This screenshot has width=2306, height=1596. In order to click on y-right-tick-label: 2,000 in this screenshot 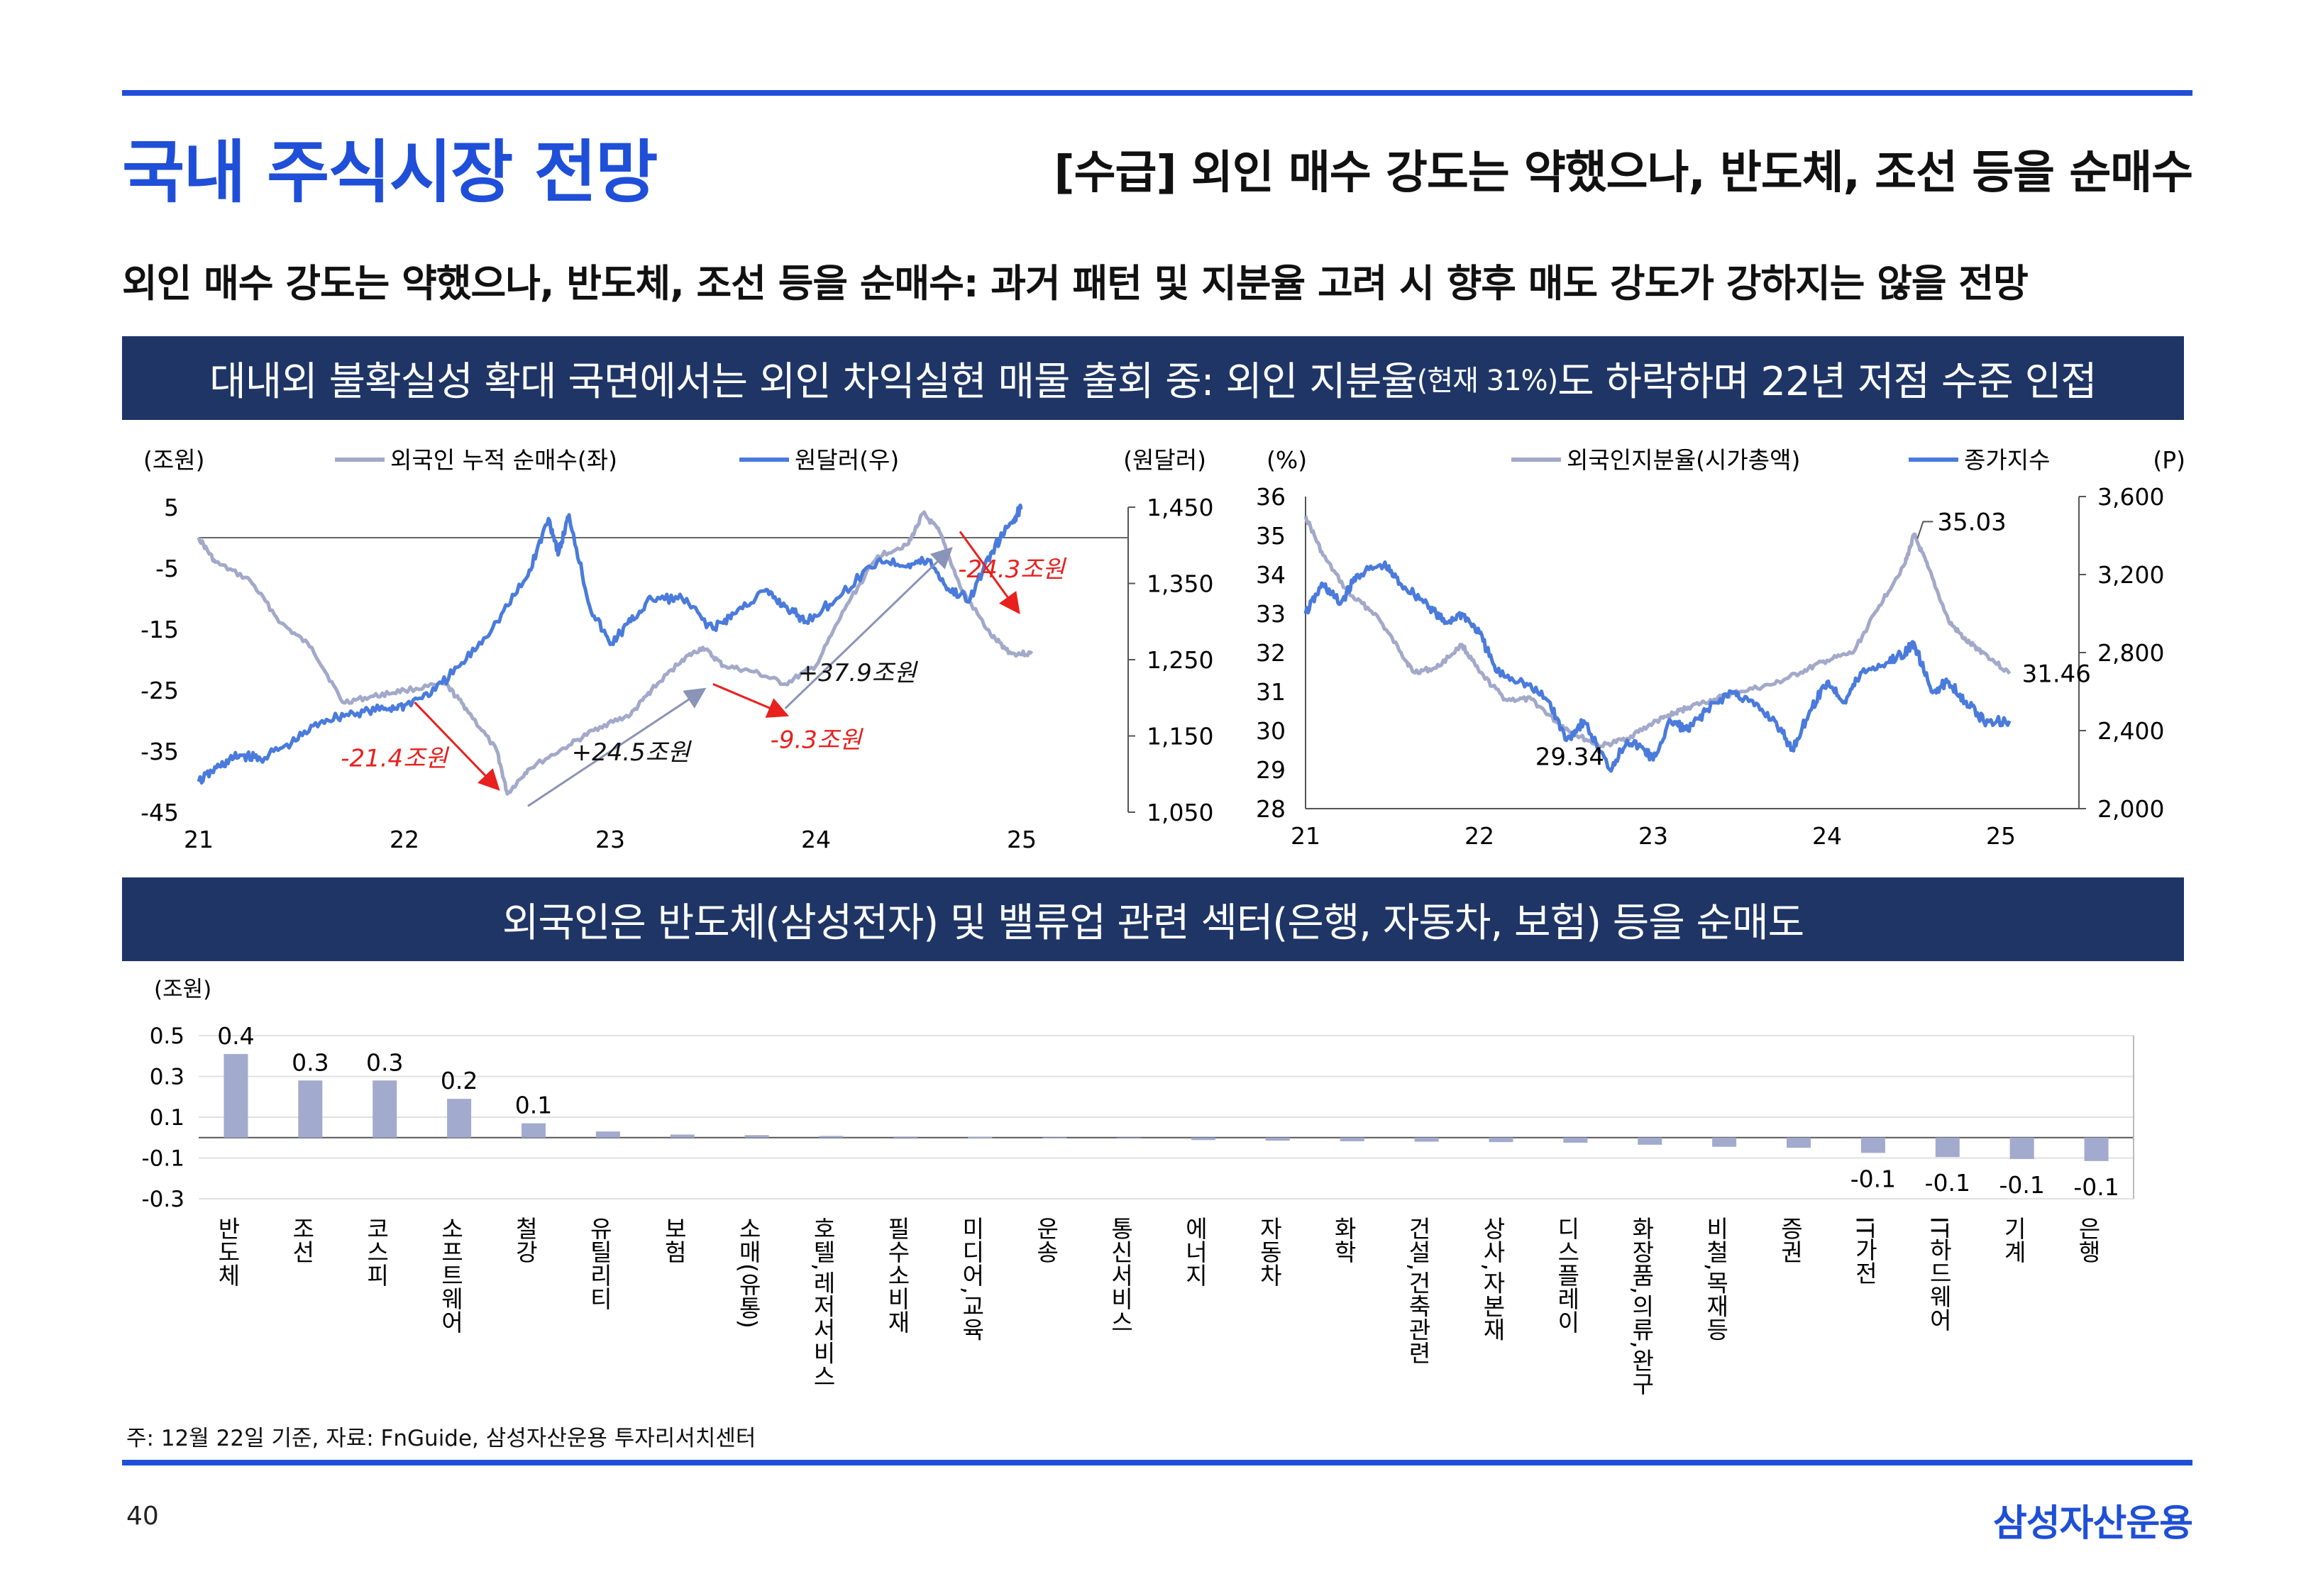, I will do `click(2130, 809)`.